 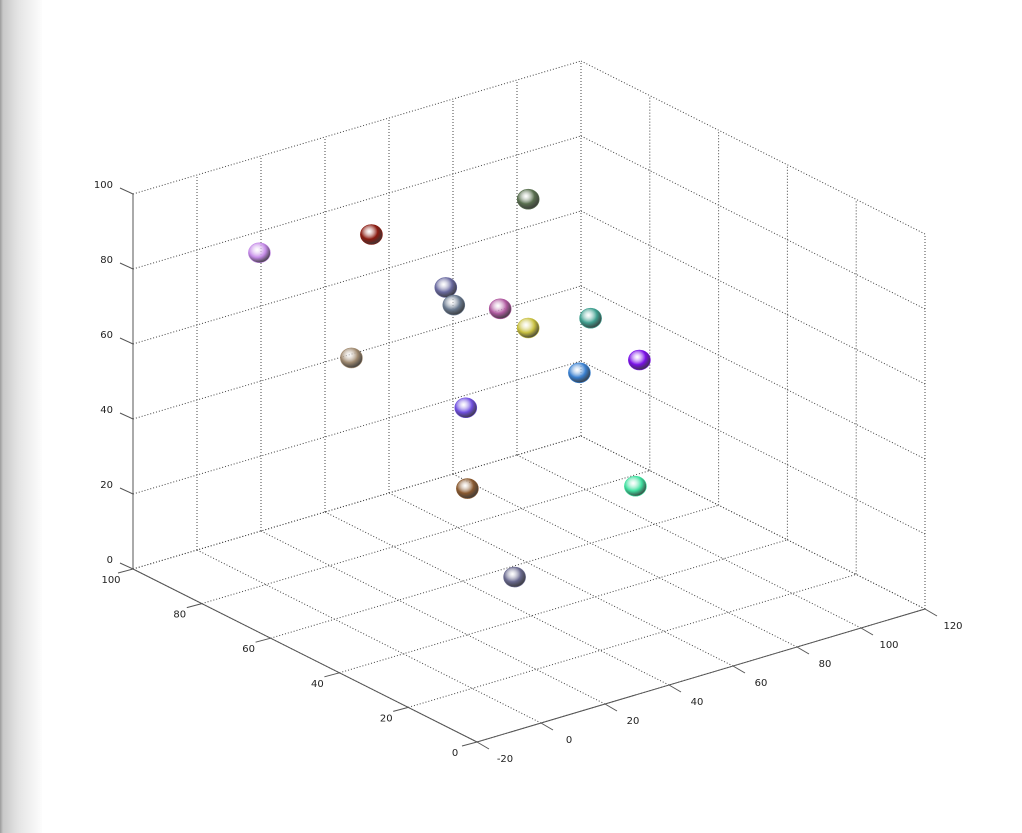 What do you see at coordinates (106, 410) in the screenshot?
I see `z-tick-label: 40` at bounding box center [106, 410].